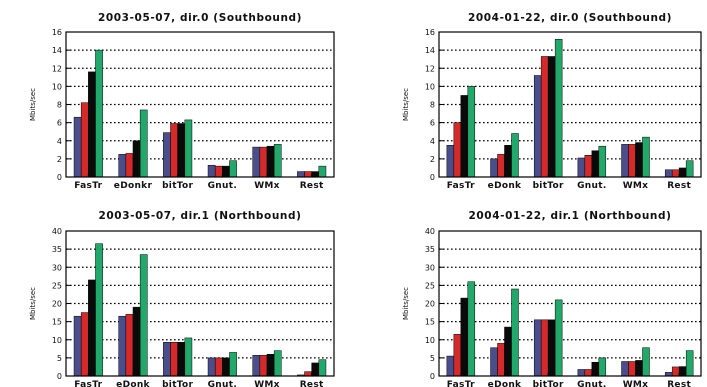 This screenshot has height=387, width=707. What do you see at coordinates (57, 50) in the screenshot?
I see `y-tick-label: 14` at bounding box center [57, 50].